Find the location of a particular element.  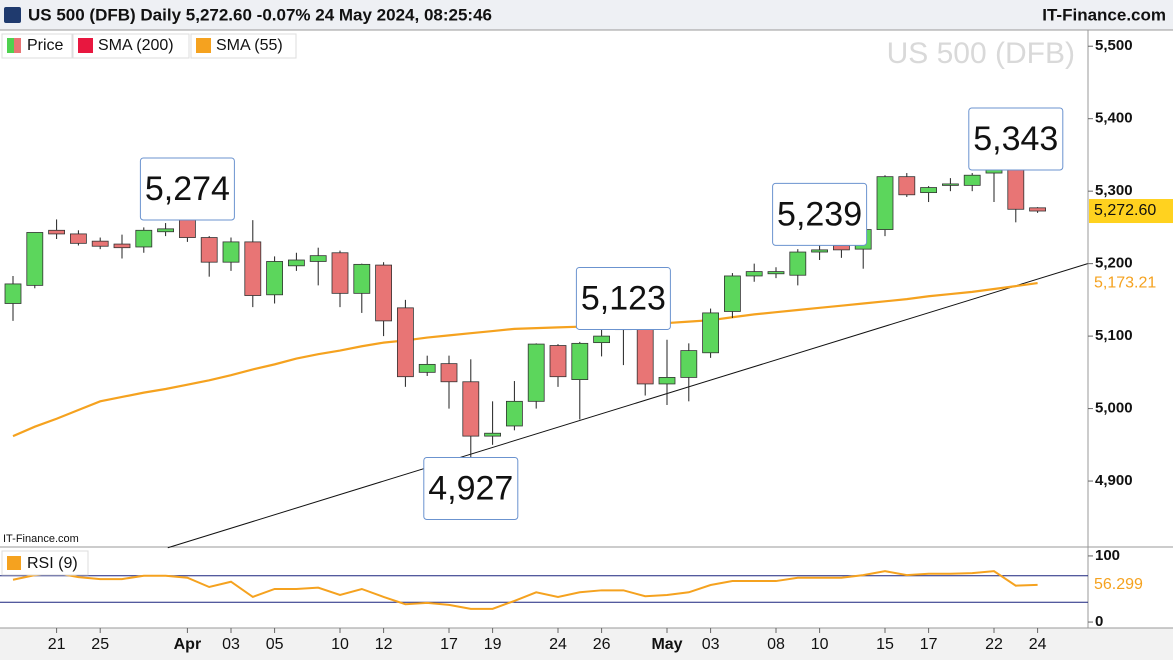

annotation-label: 5,274 is located at coordinates (187, 189).